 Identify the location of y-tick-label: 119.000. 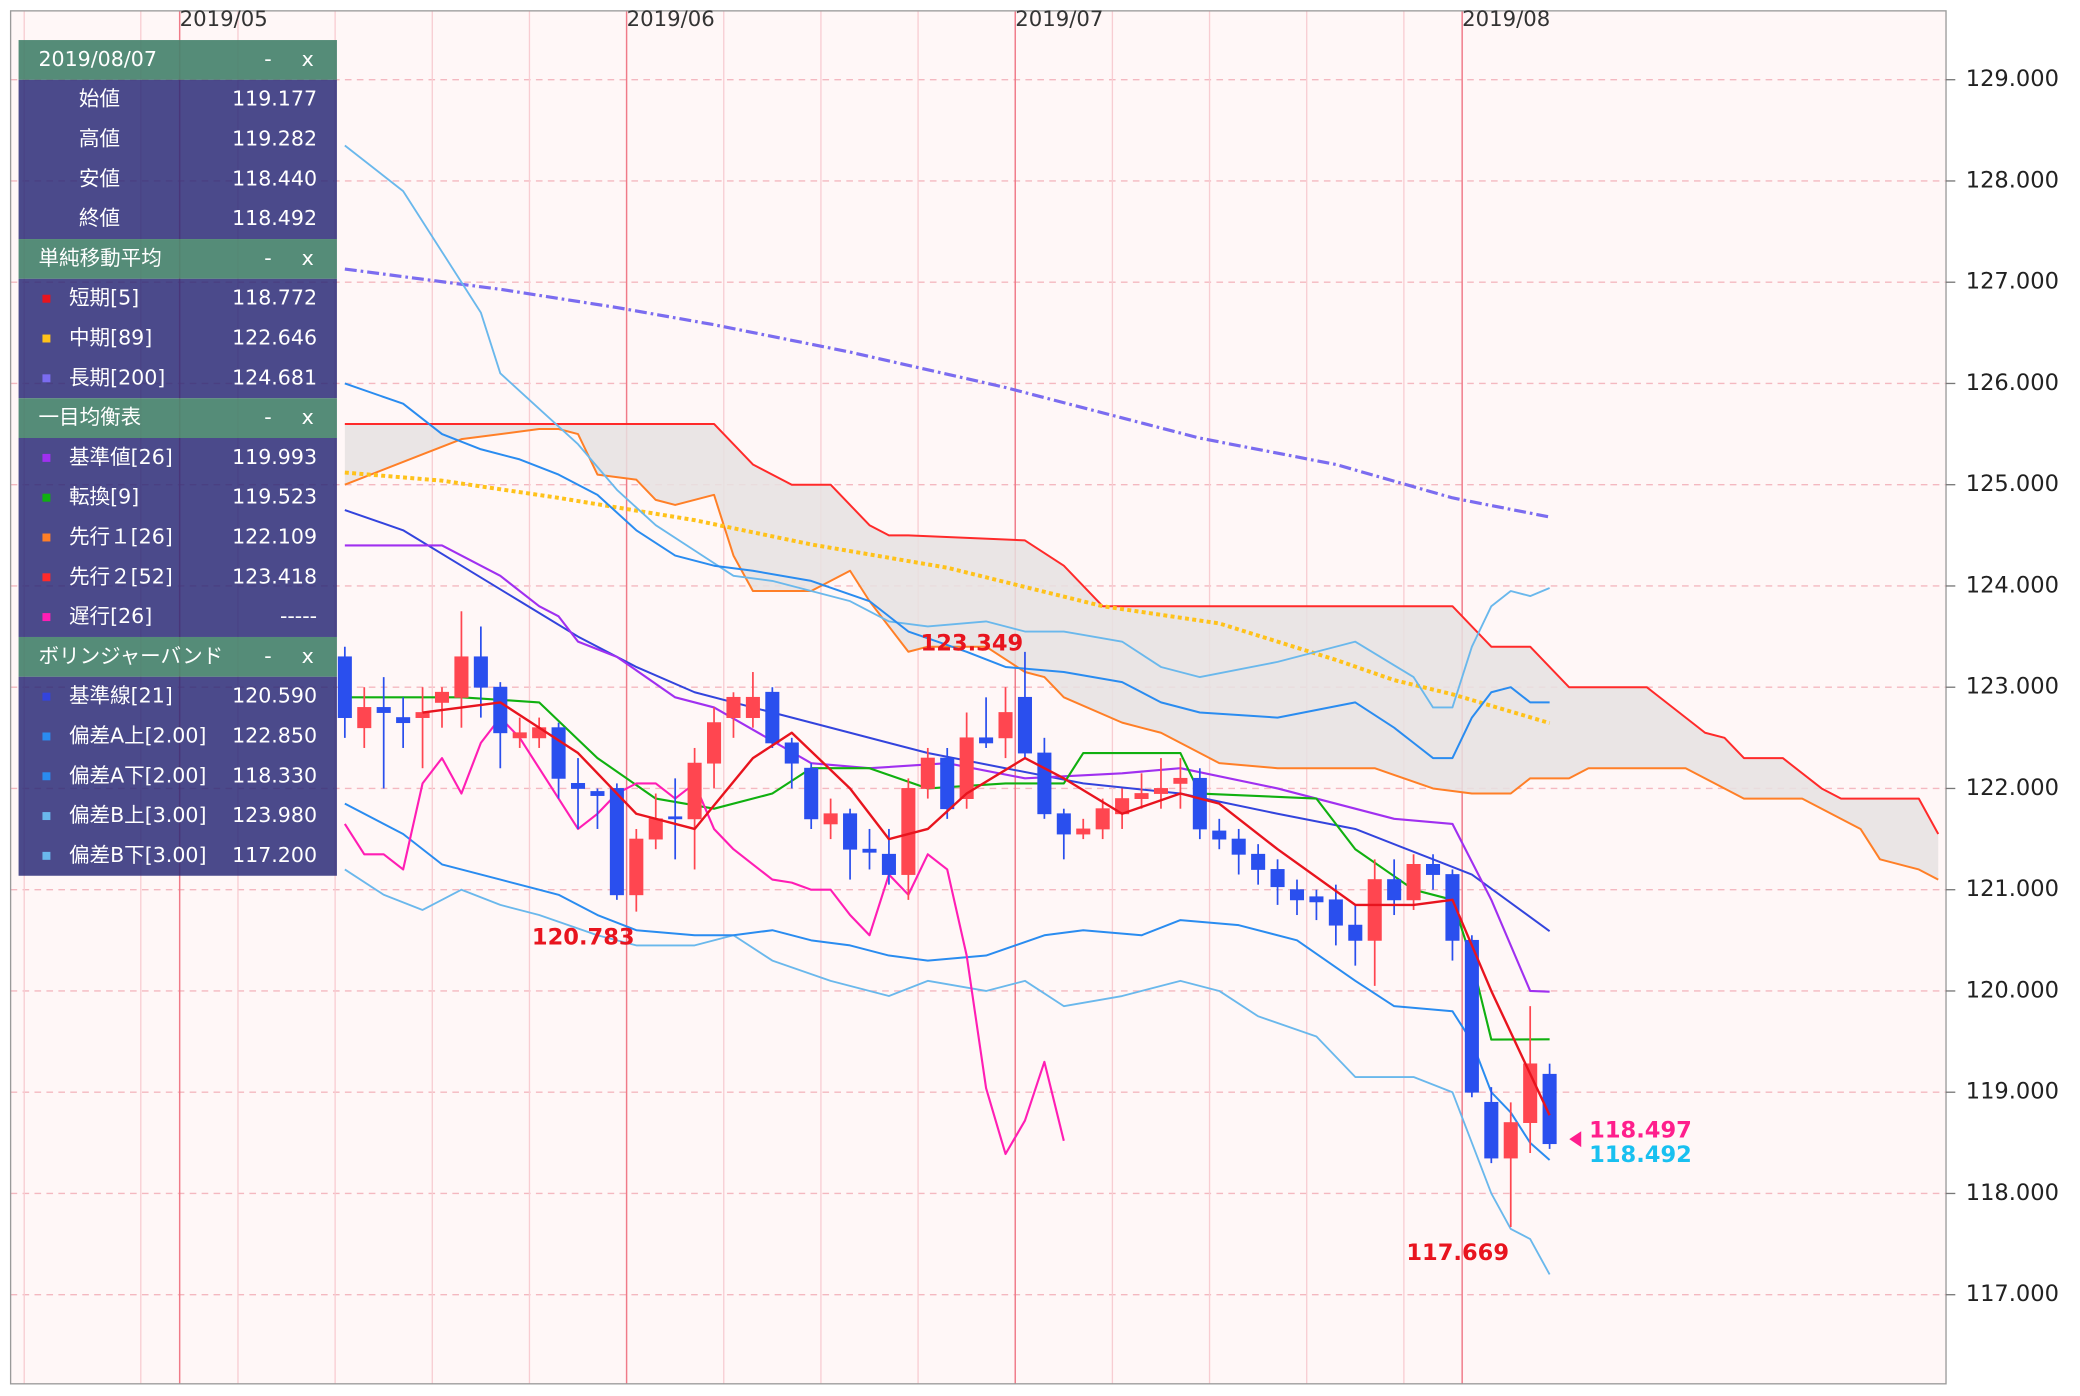
(2012, 1092).